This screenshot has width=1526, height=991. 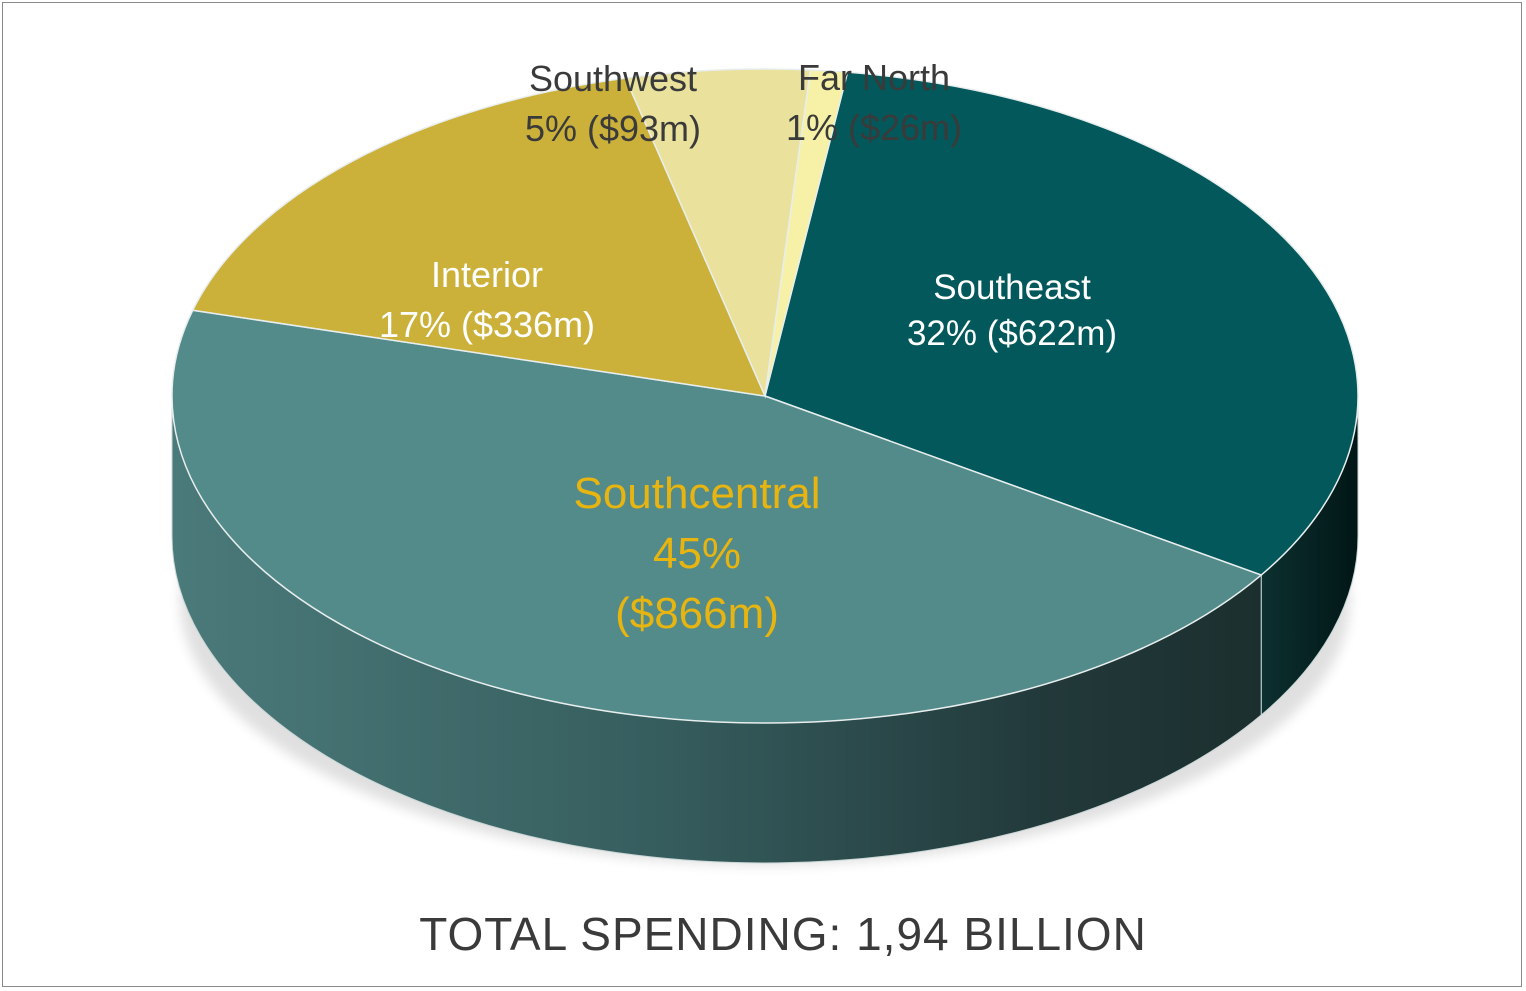 What do you see at coordinates (806, 233) in the screenshot?
I see `slice-far-north` at bounding box center [806, 233].